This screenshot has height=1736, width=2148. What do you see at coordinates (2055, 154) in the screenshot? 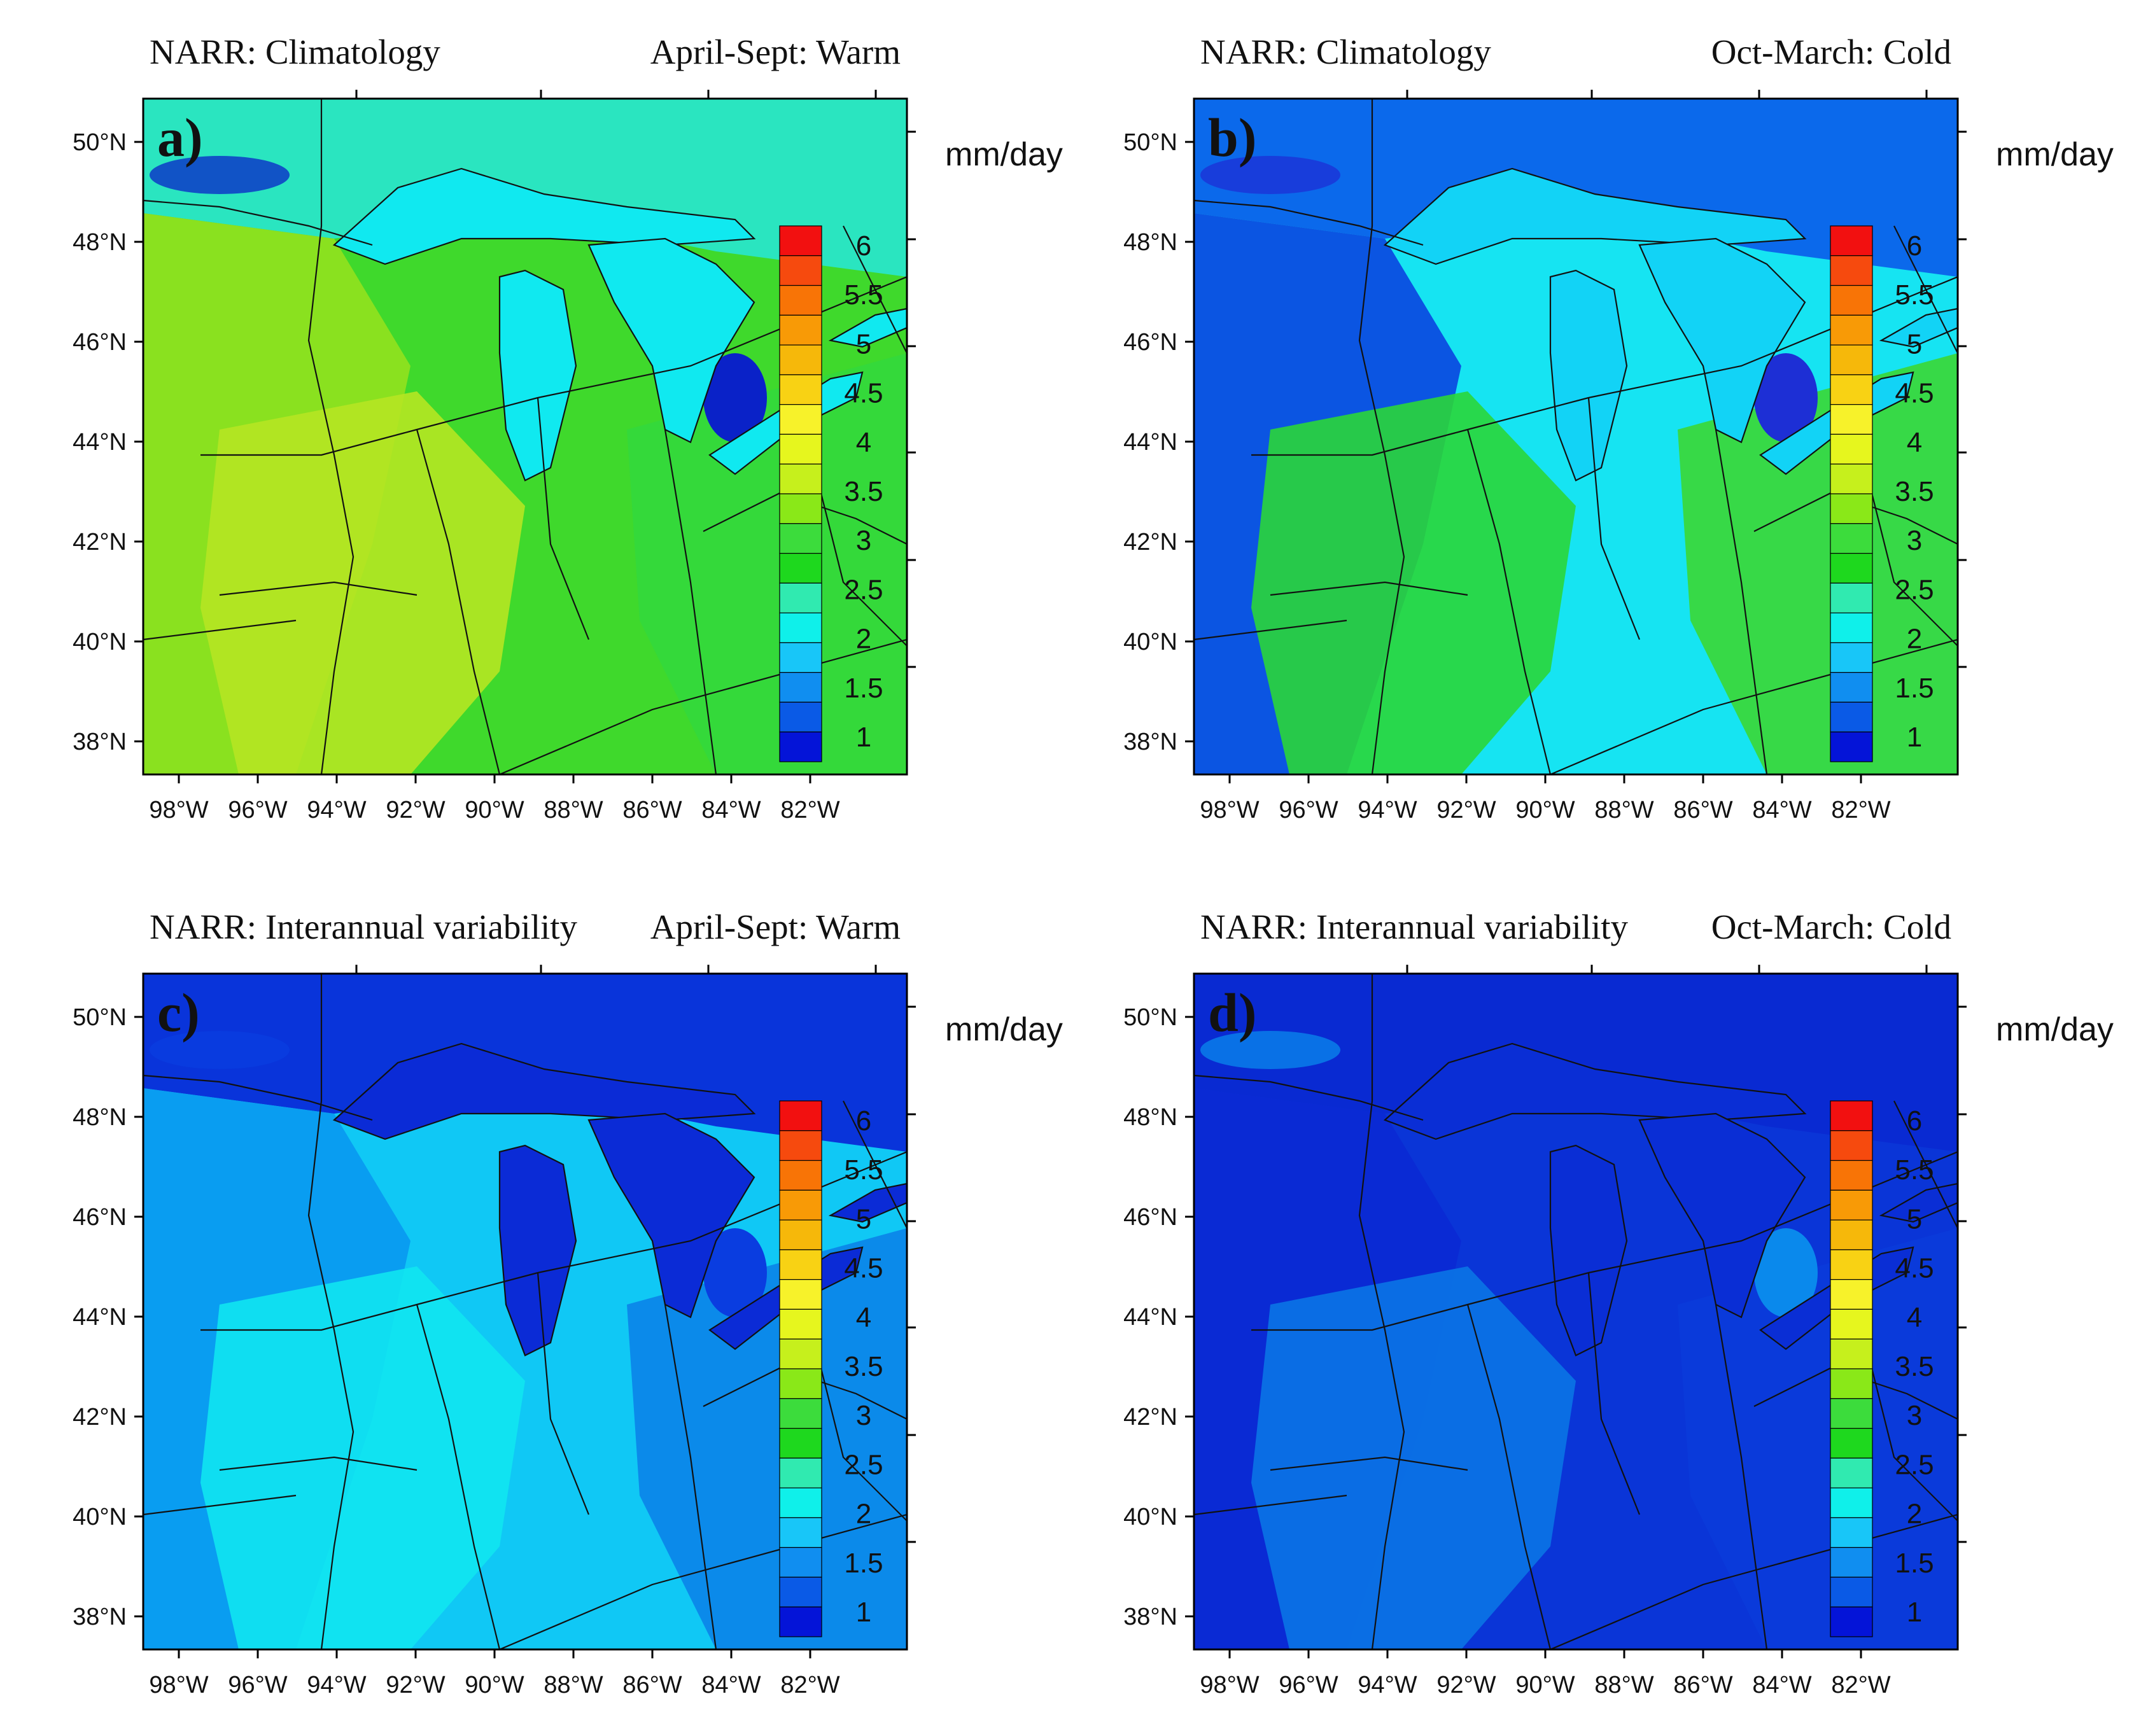
I see `units-label: mm/day` at bounding box center [2055, 154].